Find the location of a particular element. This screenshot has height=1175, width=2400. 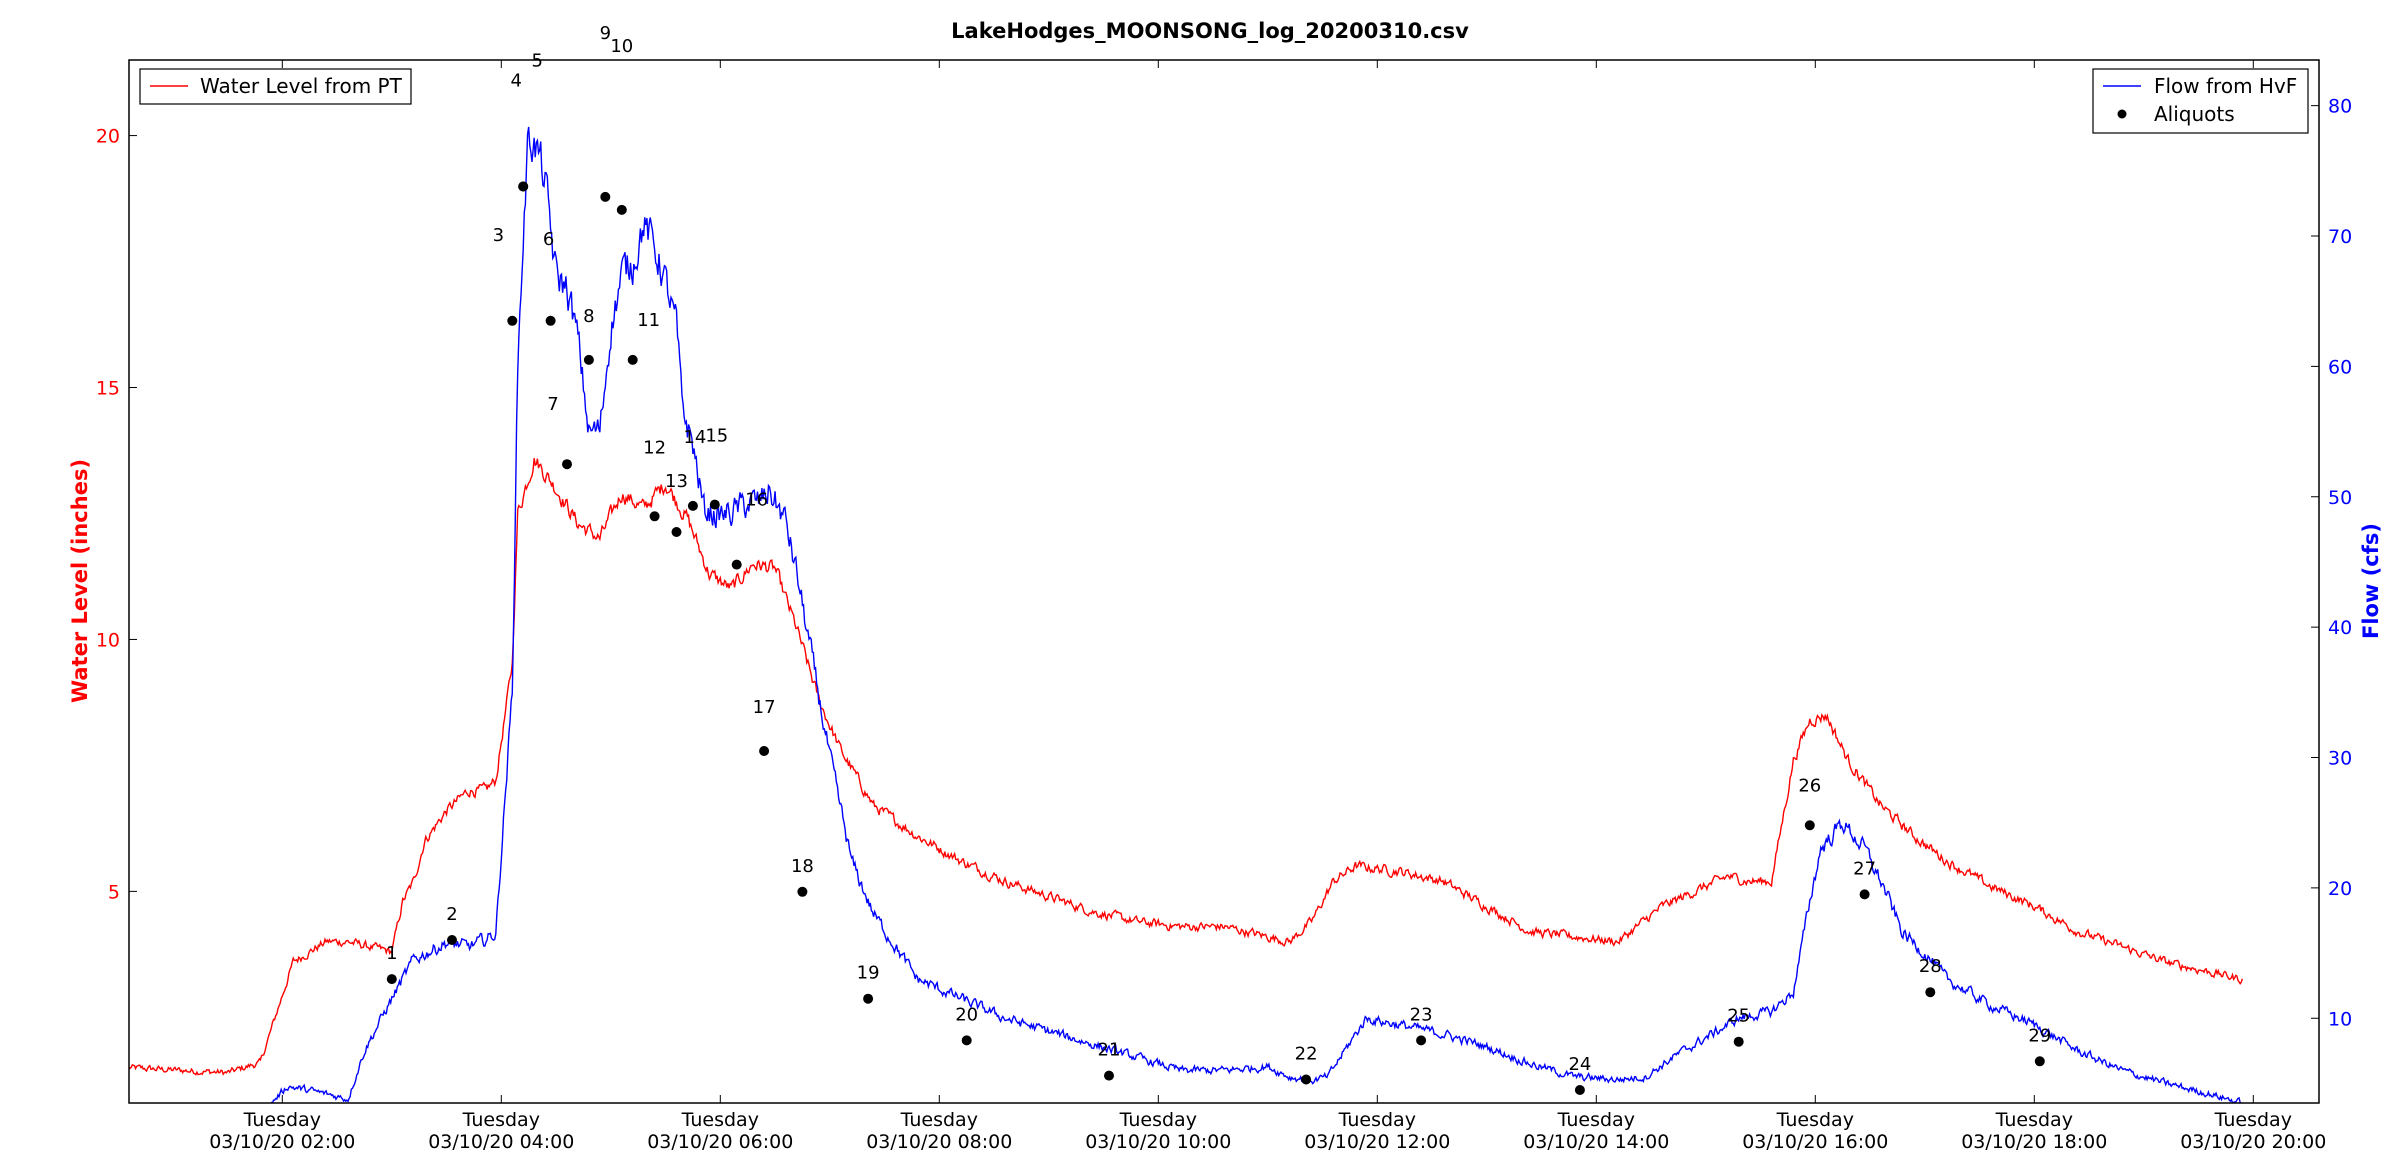

aliquot-label: 29 is located at coordinates (2039, 1035).